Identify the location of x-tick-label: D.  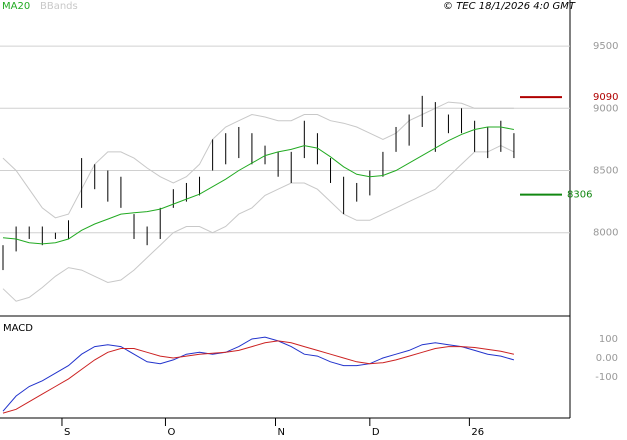
(376, 432).